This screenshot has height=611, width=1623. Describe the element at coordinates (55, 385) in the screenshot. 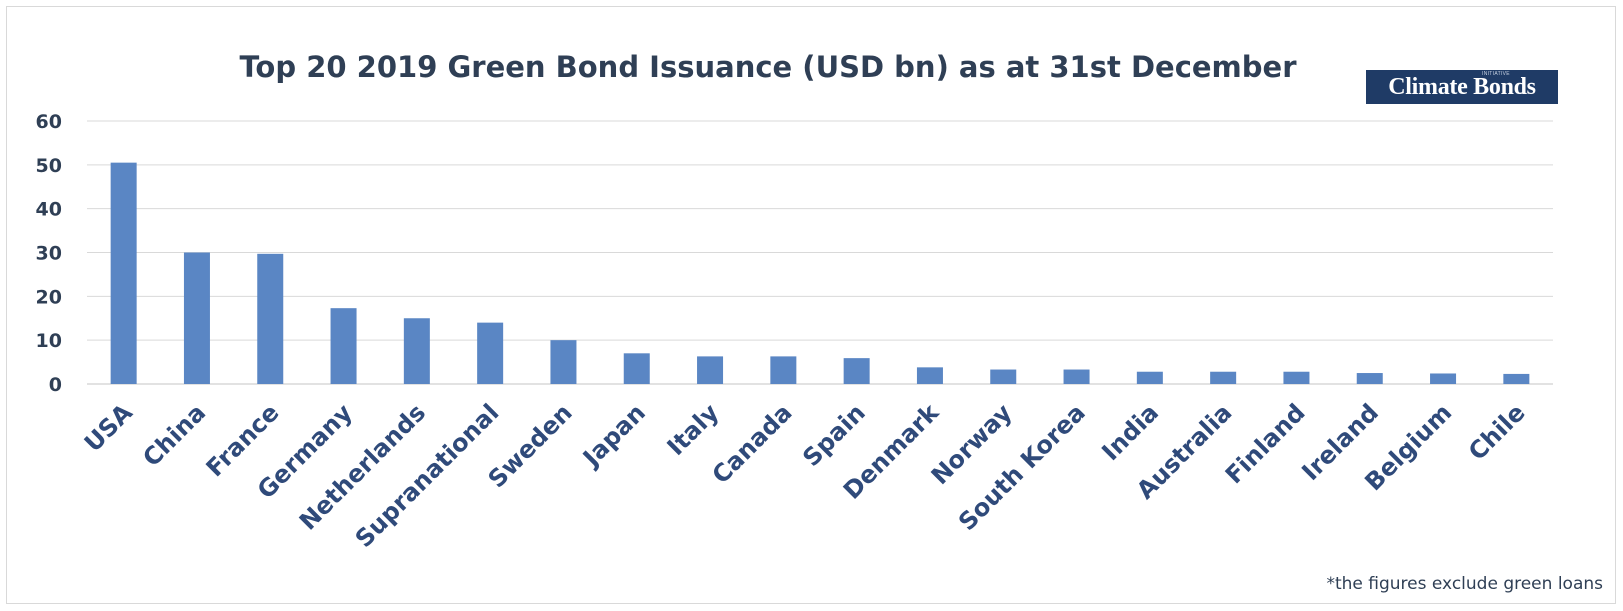

I see `y-tick-label: 0` at that location.